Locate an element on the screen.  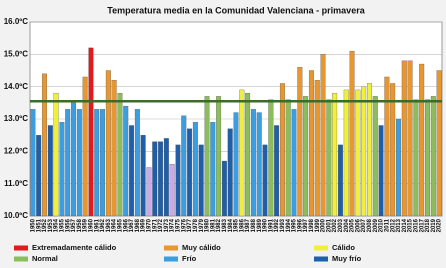
x-tick-label: 1979 is located at coordinates (202, 225).